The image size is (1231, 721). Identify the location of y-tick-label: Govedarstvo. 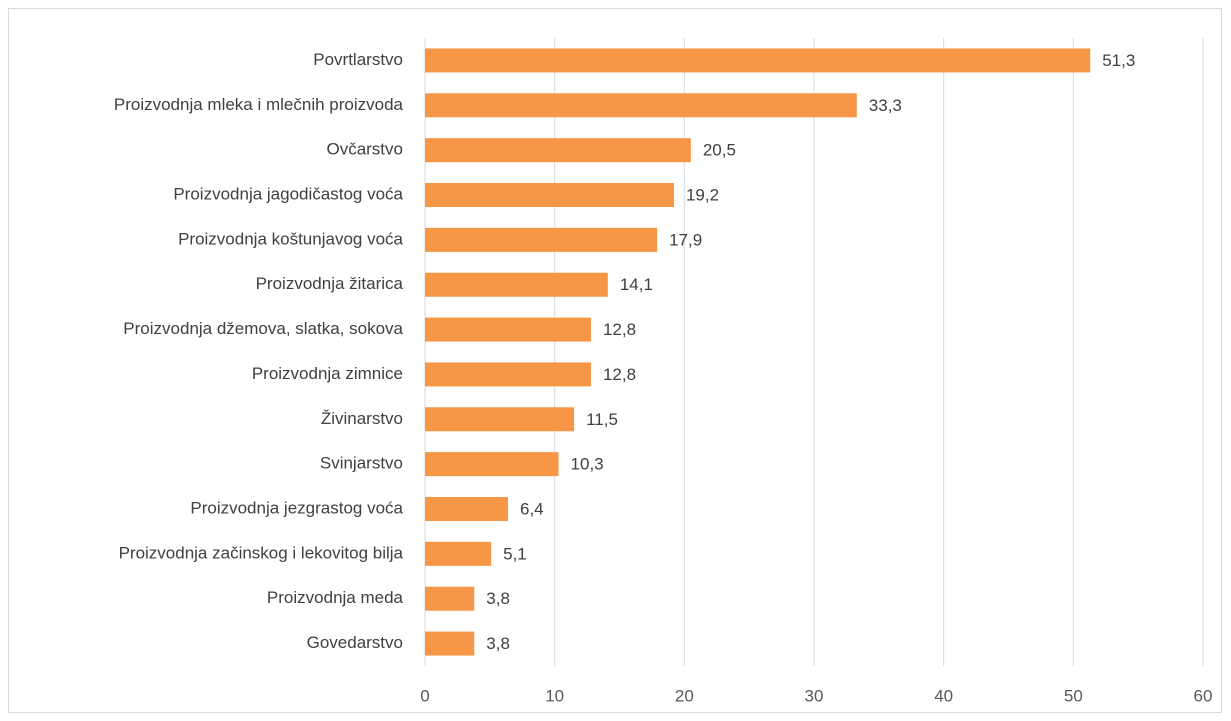
(355, 642).